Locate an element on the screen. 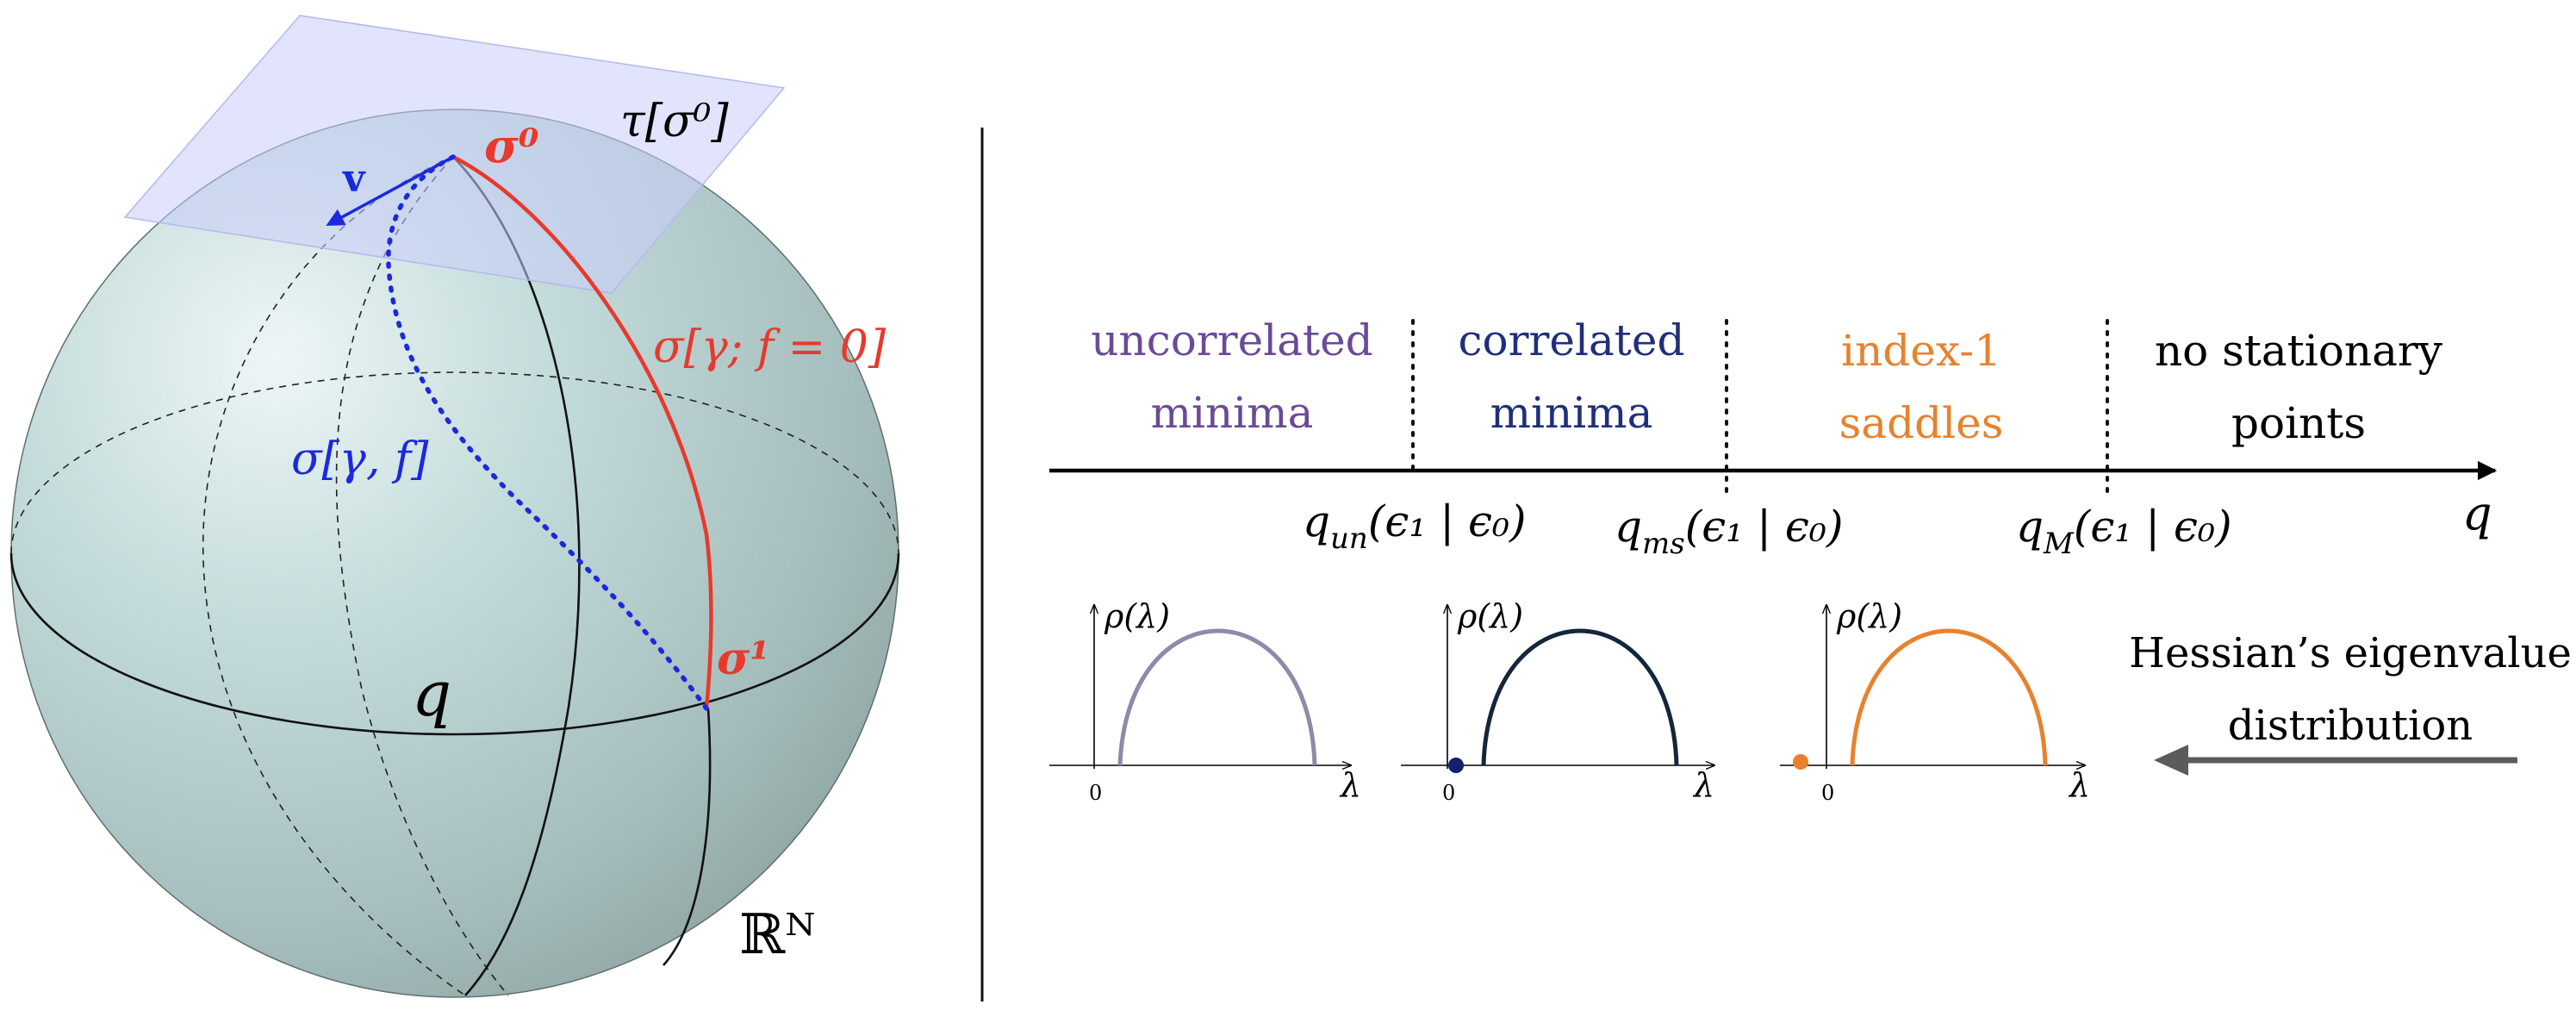 This screenshot has height=1017, width=2576. phase-label-line1: no stationary is located at coordinates (2299, 351).